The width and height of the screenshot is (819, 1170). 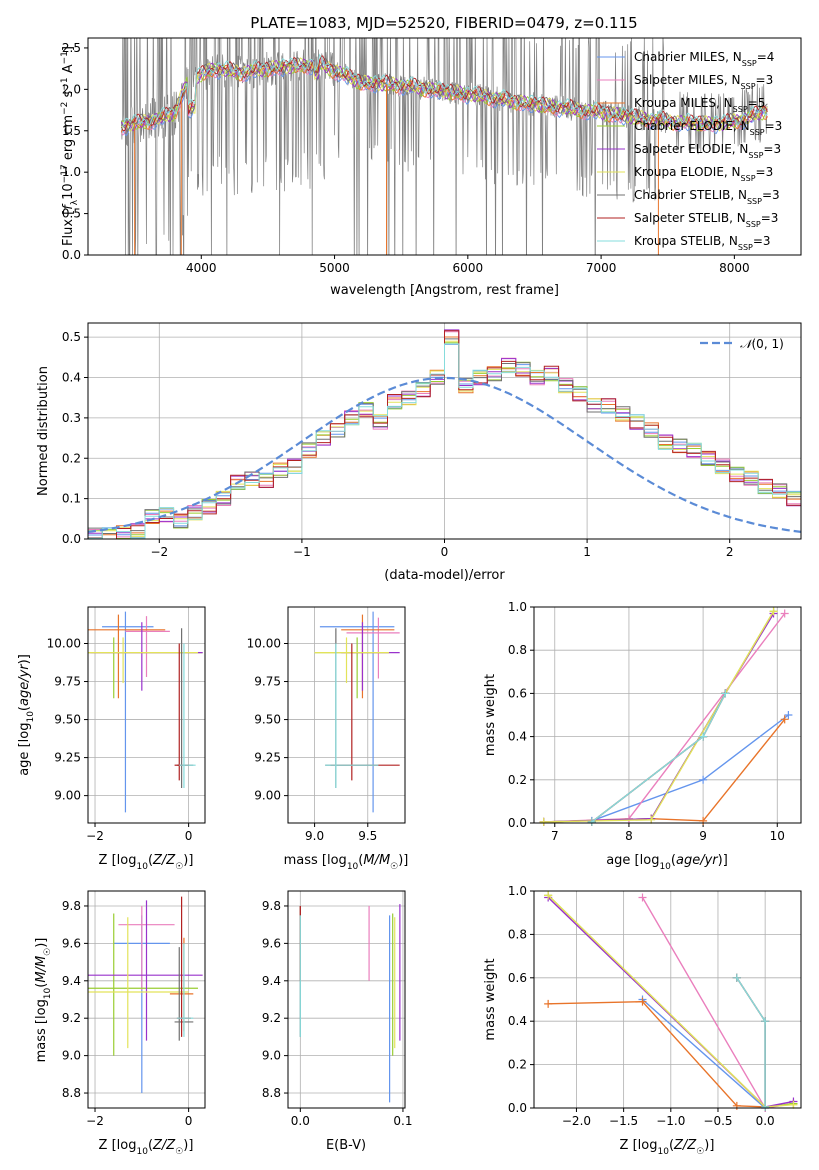 I want to click on x-tick-label: 0.0, so click(x=300, y=1121).